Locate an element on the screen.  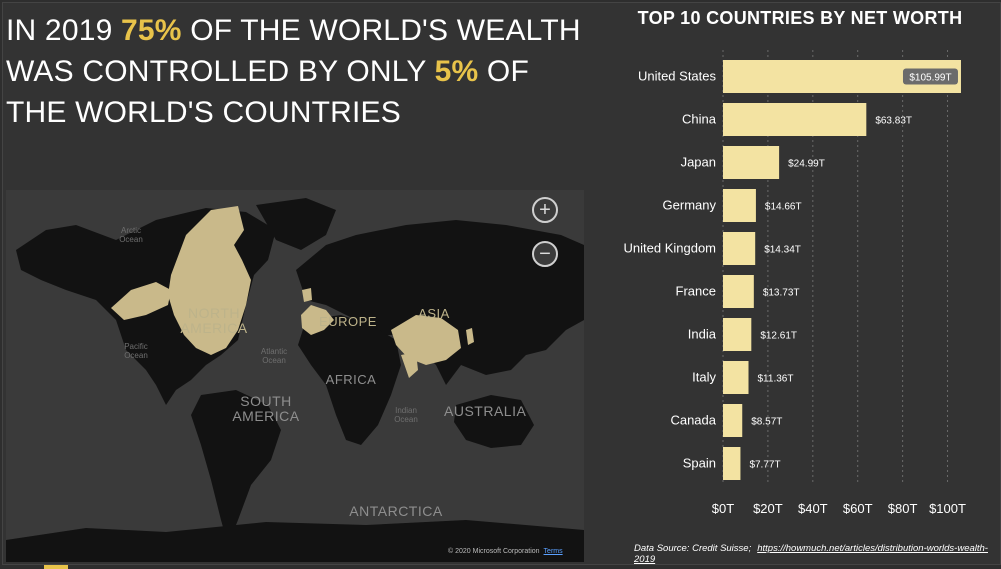
highlight-north-america is located at coordinates (209, 280).